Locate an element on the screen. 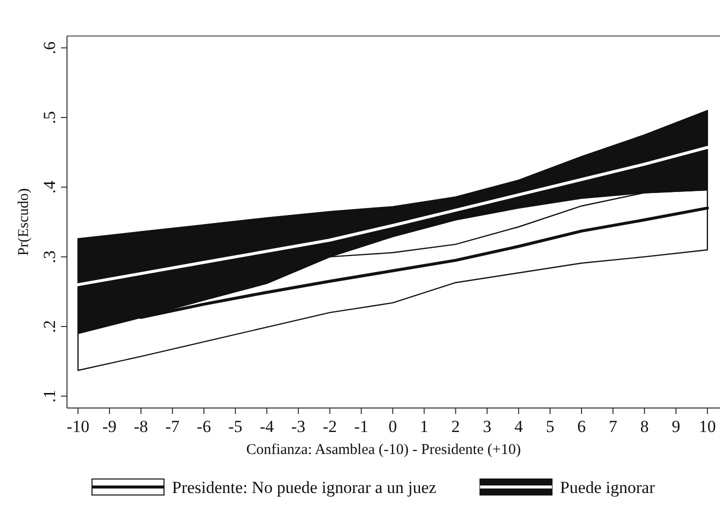 The image size is (728, 521). y-tick-label: .6 is located at coordinates (49, 47).